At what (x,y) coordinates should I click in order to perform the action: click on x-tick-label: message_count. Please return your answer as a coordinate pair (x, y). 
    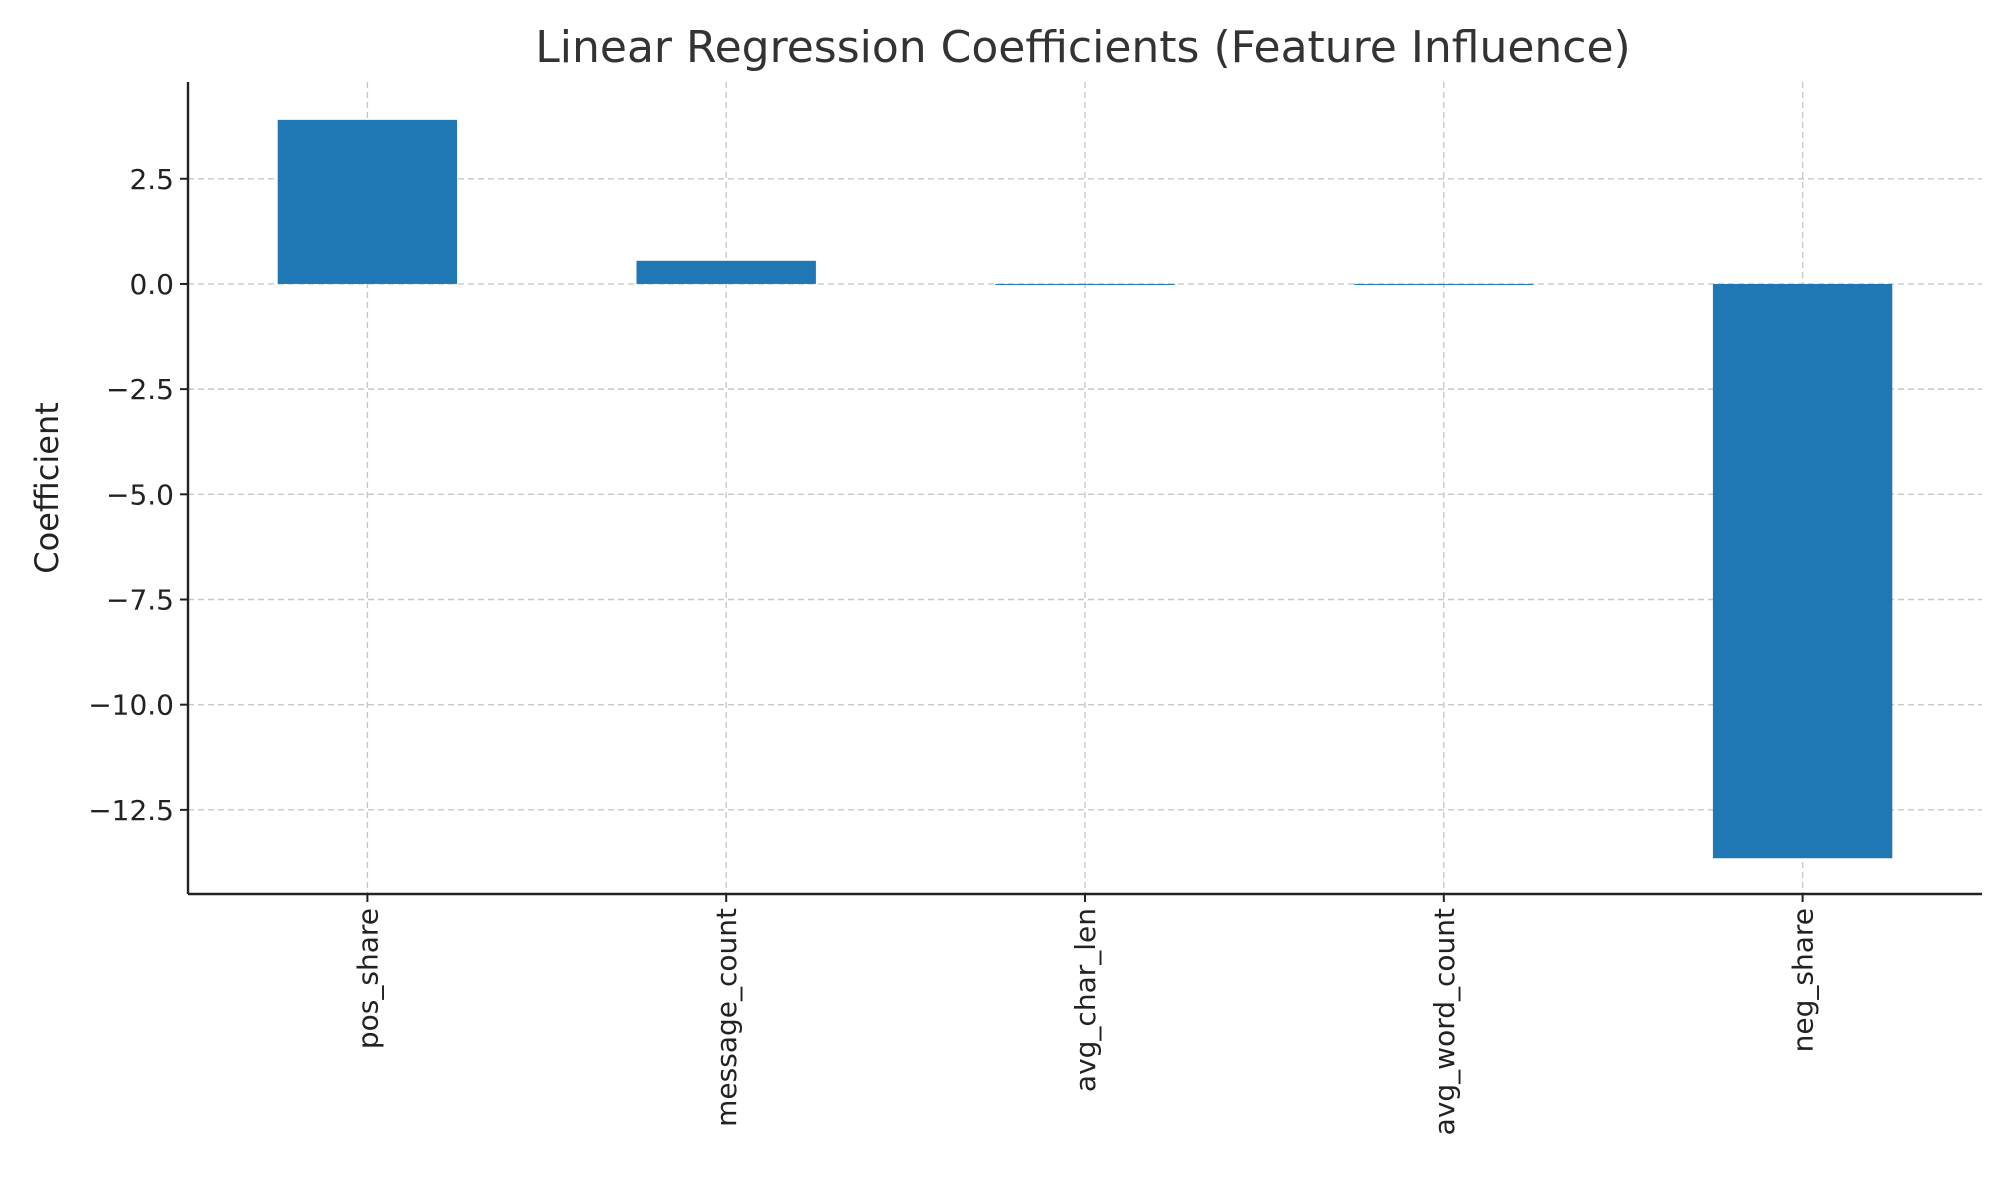
    Looking at the image, I should click on (726, 1017).